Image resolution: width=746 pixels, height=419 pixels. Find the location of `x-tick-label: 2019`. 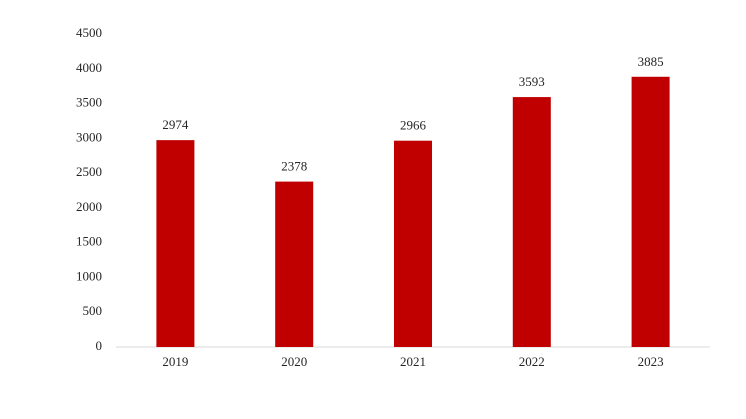

x-tick-label: 2019 is located at coordinates (175, 361).